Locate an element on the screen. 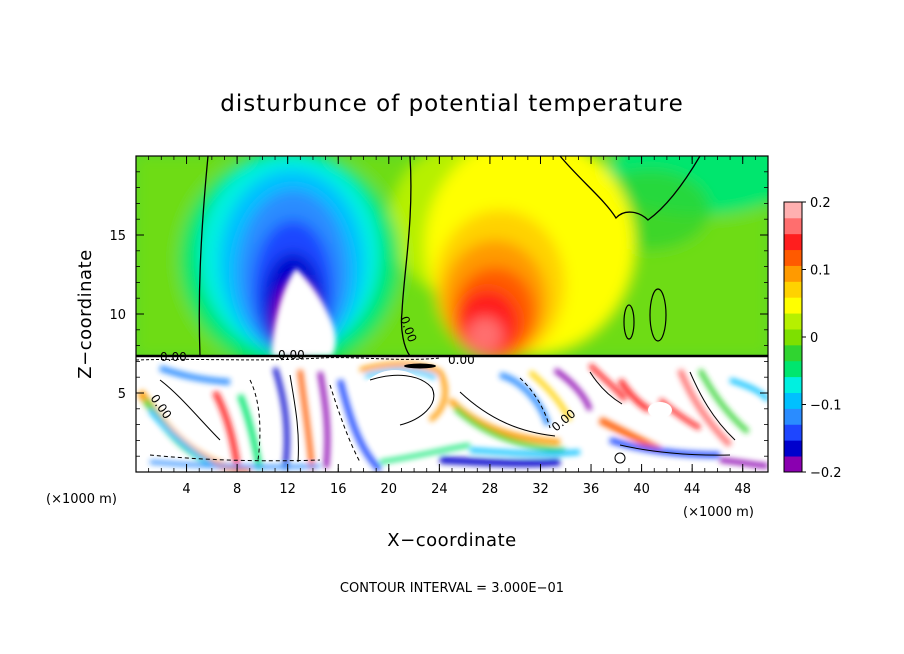 The width and height of the screenshot is (904, 654). x-unit-label: (×1000 m) is located at coordinates (718, 512).